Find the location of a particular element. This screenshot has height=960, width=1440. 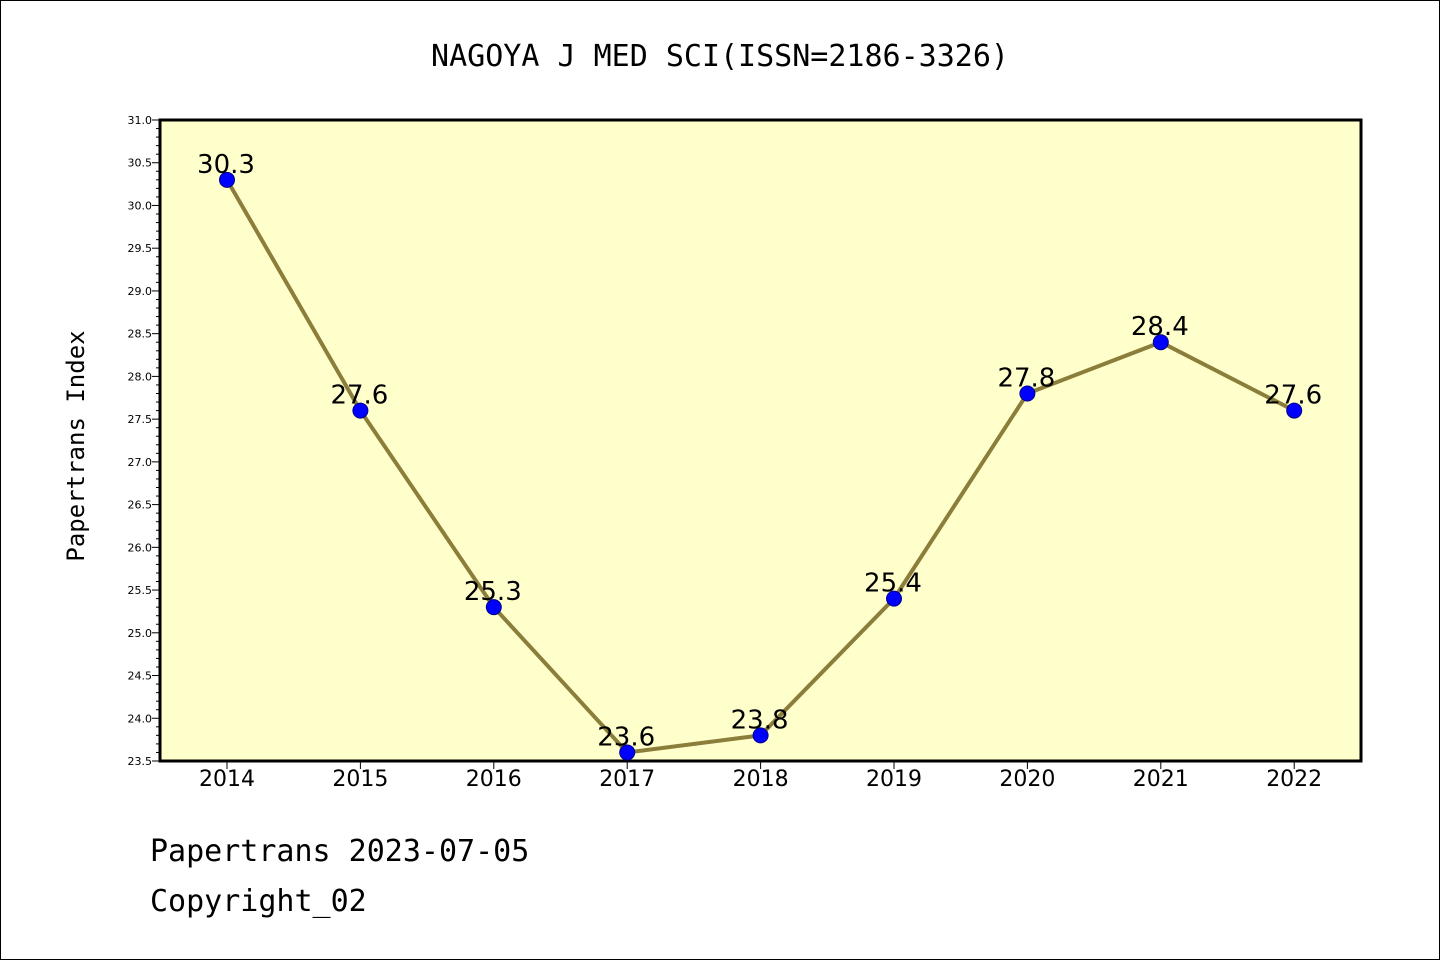

data-label: 30.3 is located at coordinates (226, 165).